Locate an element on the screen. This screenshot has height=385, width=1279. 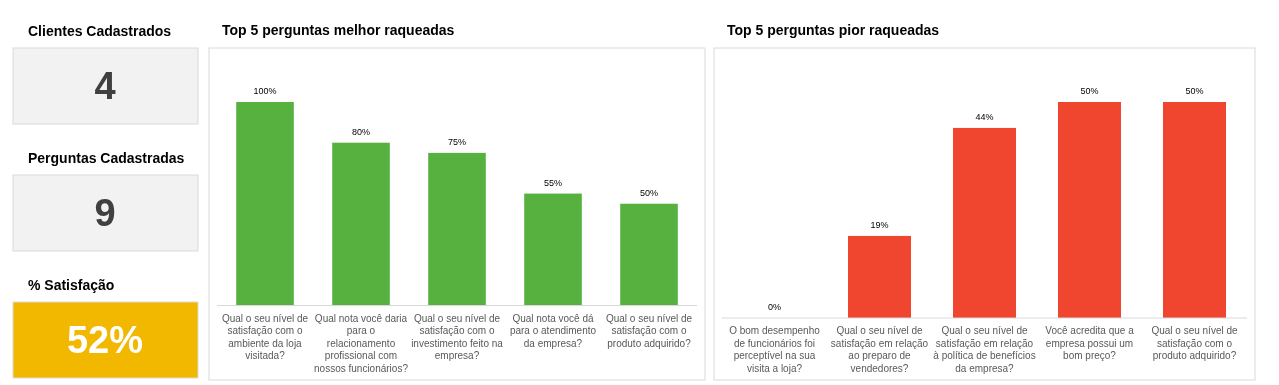
data-label: 0% is located at coordinates (774, 307).